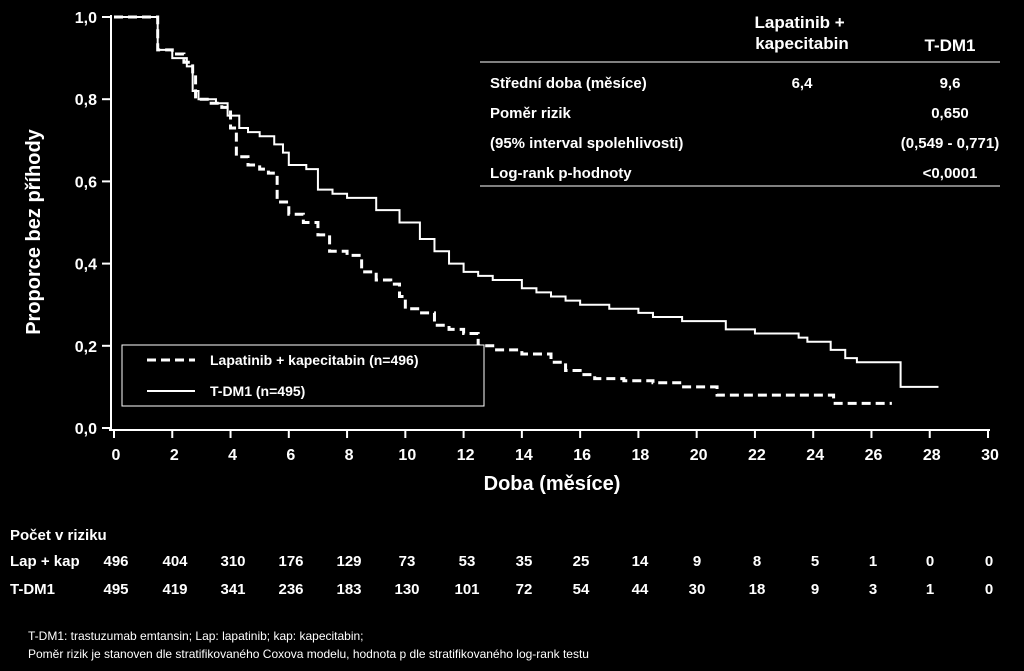 This screenshot has width=1024, height=671. What do you see at coordinates (524, 589) in the screenshot?
I see `at-risk-value: 72` at bounding box center [524, 589].